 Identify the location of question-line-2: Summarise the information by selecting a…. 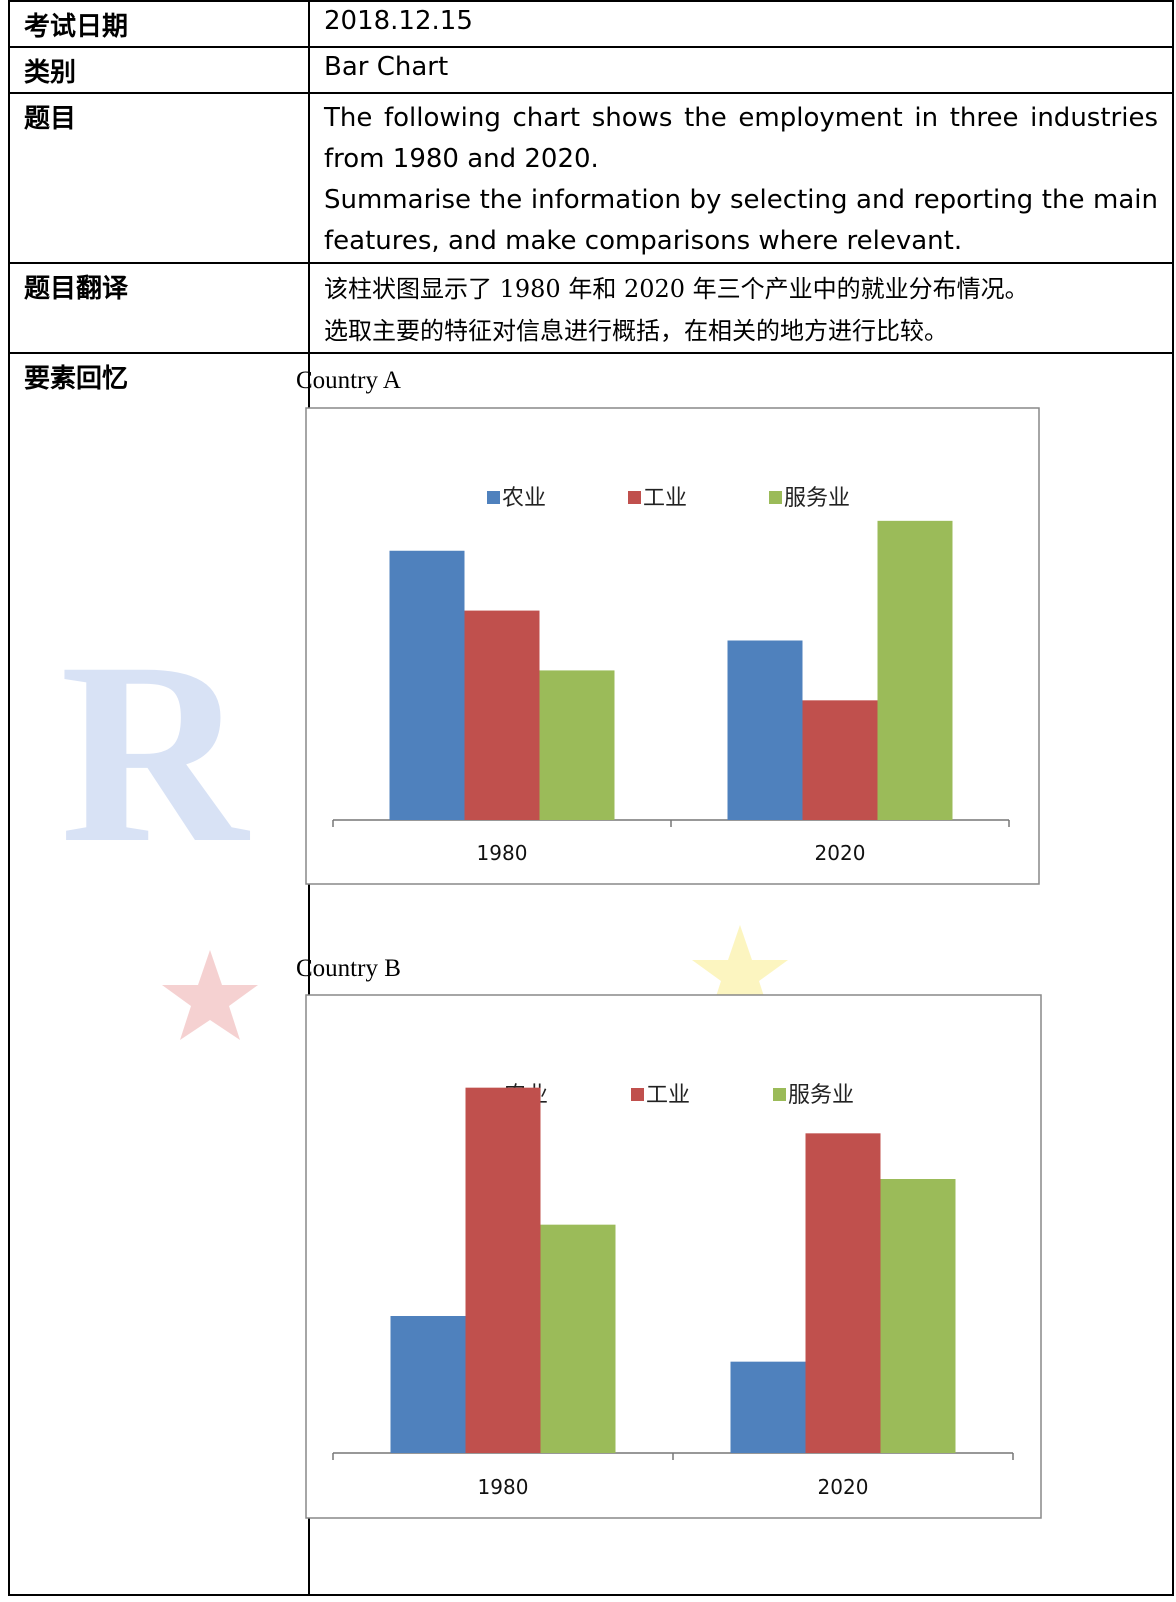
(741, 220).